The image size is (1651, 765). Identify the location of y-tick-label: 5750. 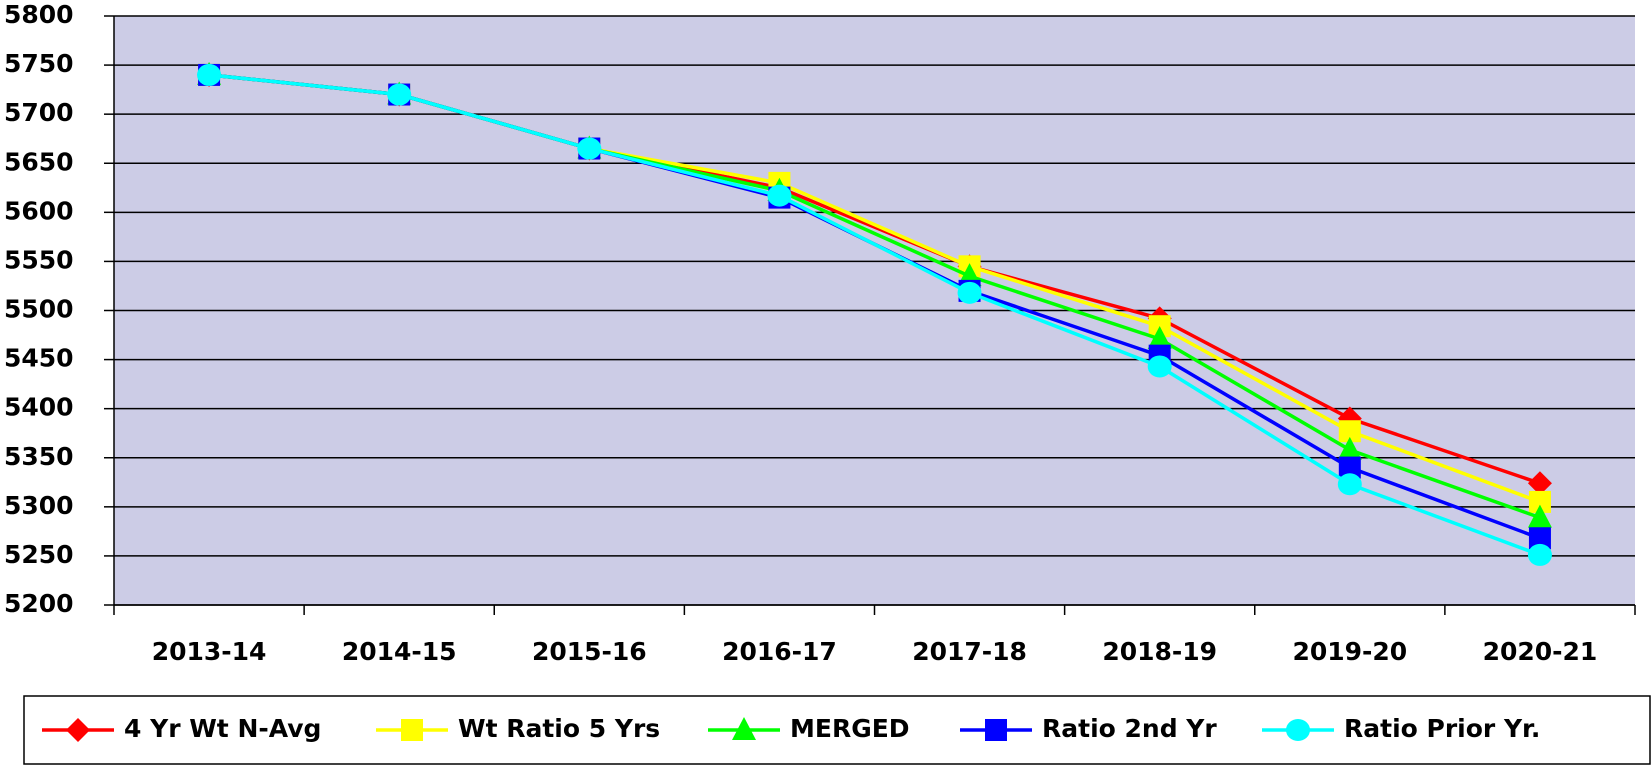
(39, 63).